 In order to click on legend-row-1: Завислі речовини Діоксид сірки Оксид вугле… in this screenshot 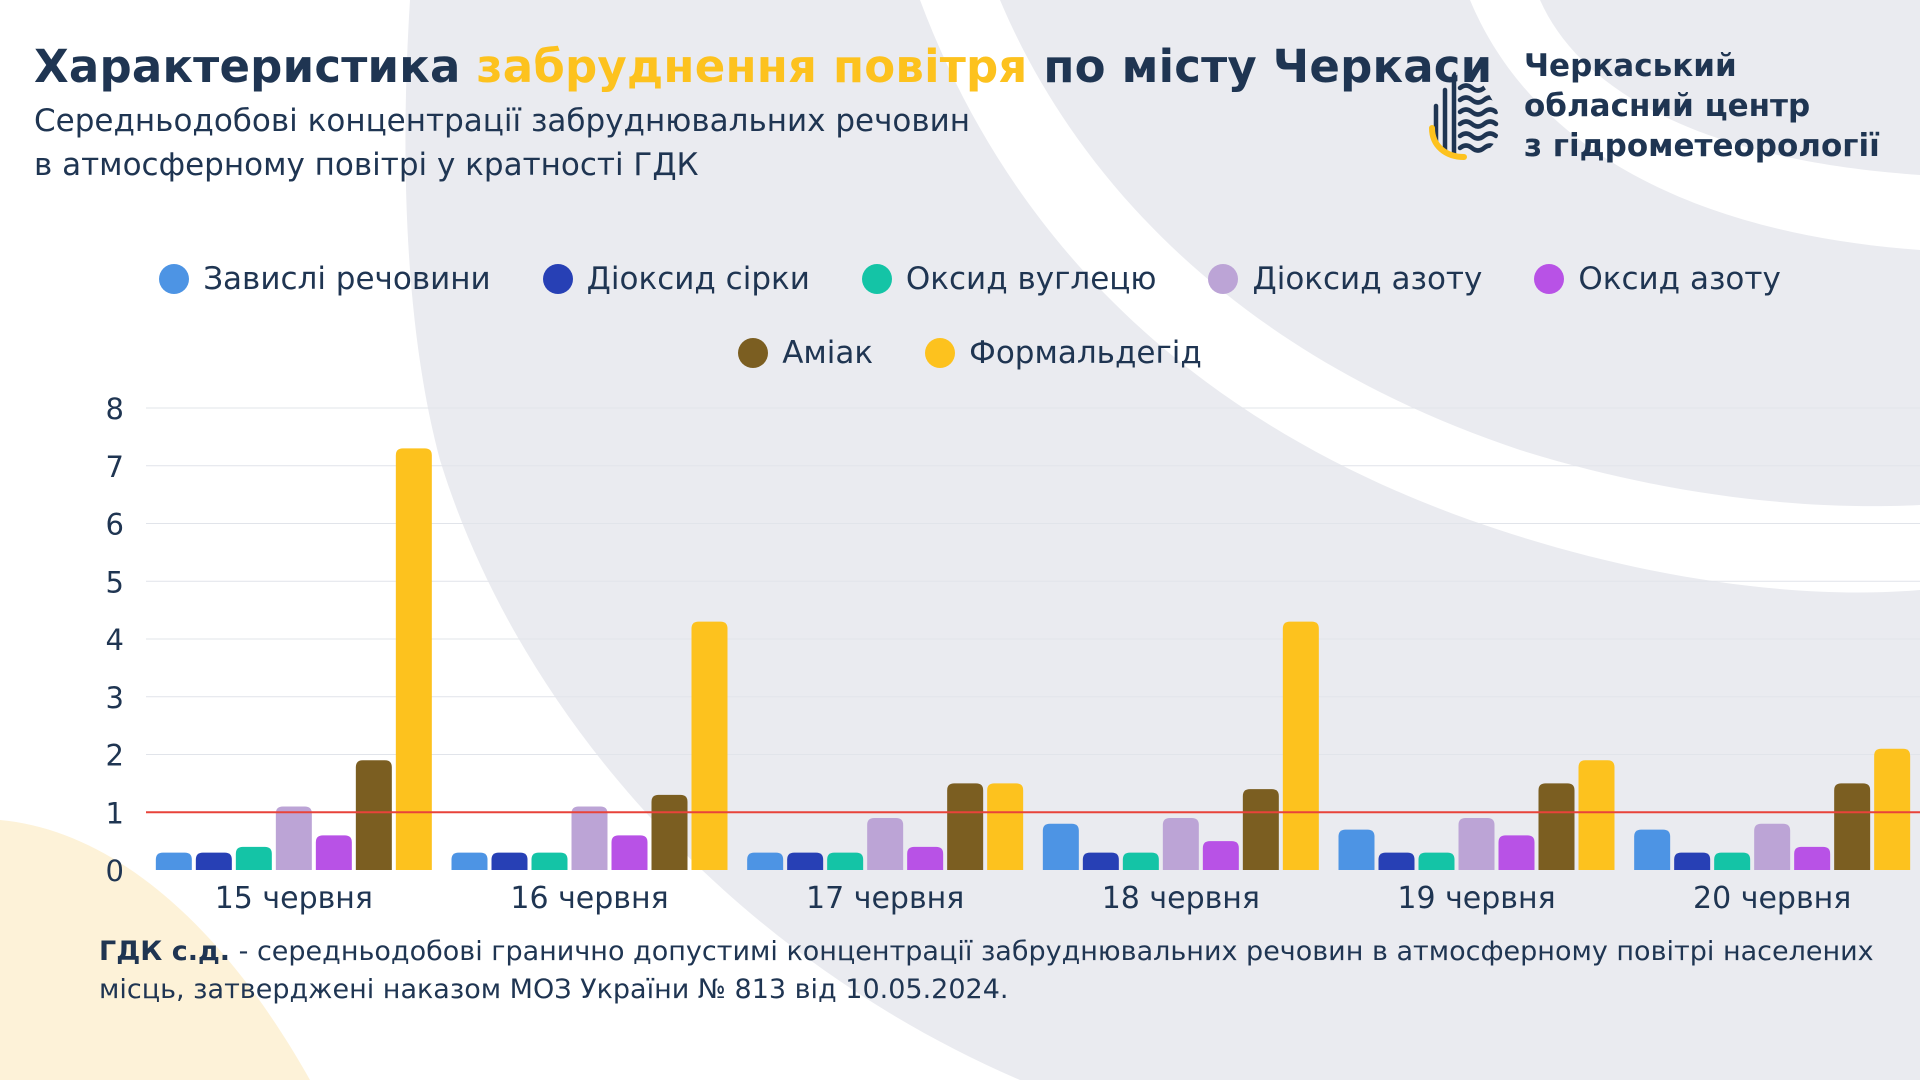, I will do `click(970, 279)`.